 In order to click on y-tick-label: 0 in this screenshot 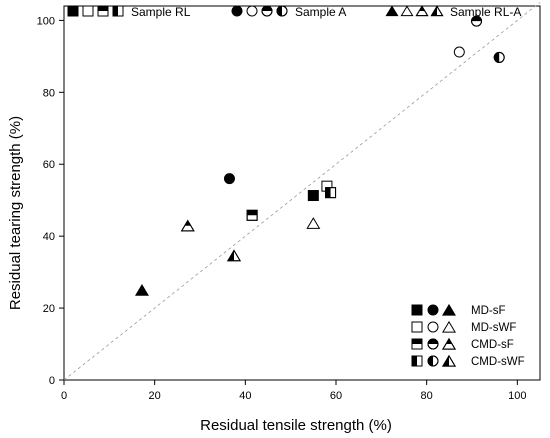, I will do `click(52, 381)`.